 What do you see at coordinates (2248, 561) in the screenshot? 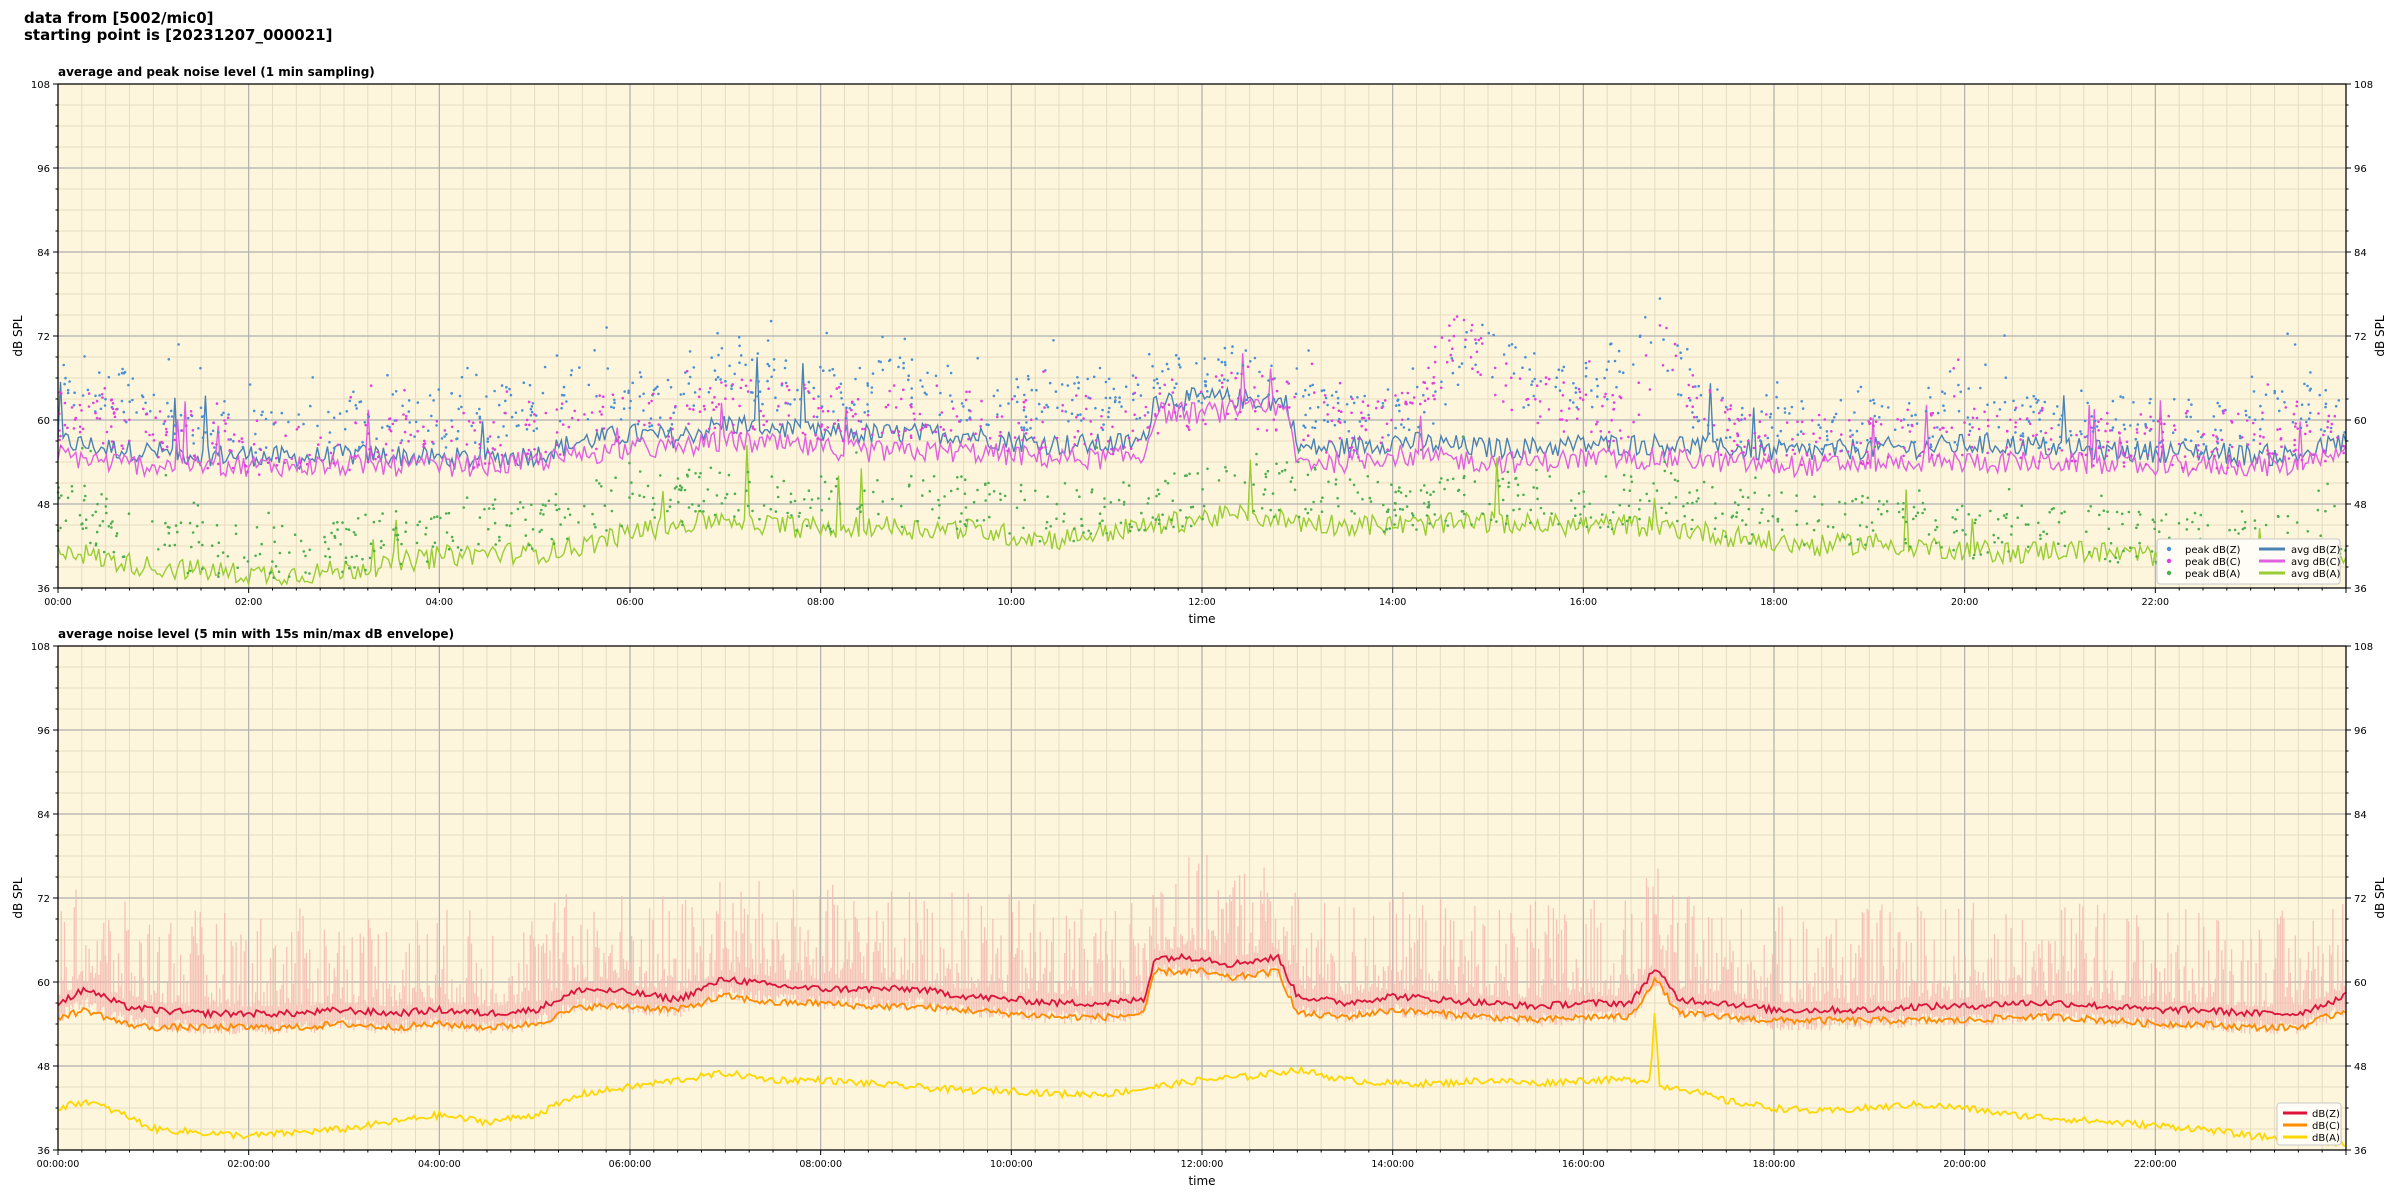
I see `legend-box-top` at bounding box center [2248, 561].